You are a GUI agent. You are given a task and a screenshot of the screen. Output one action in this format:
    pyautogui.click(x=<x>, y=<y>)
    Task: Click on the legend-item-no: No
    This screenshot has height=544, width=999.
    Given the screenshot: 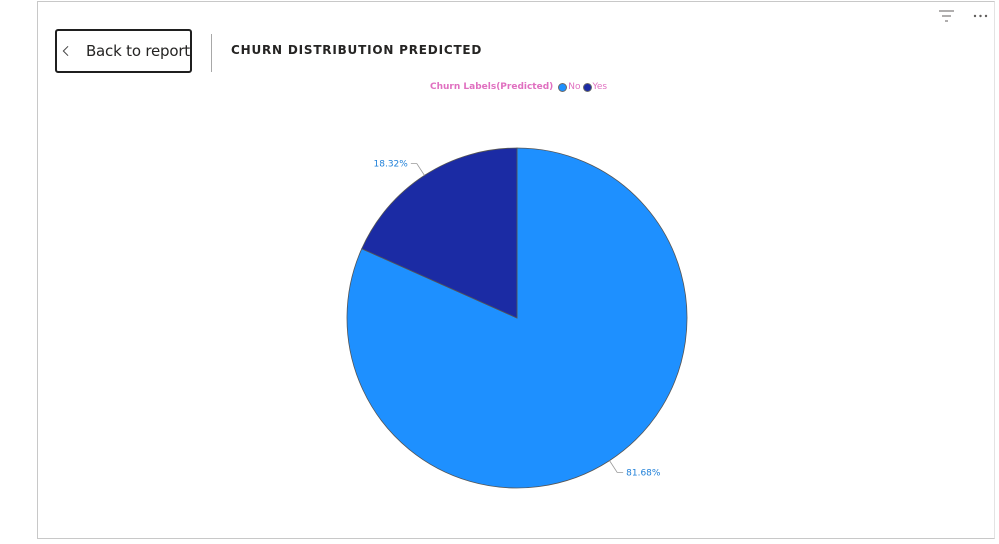 What is the action you would take?
    pyautogui.click(x=569, y=87)
    